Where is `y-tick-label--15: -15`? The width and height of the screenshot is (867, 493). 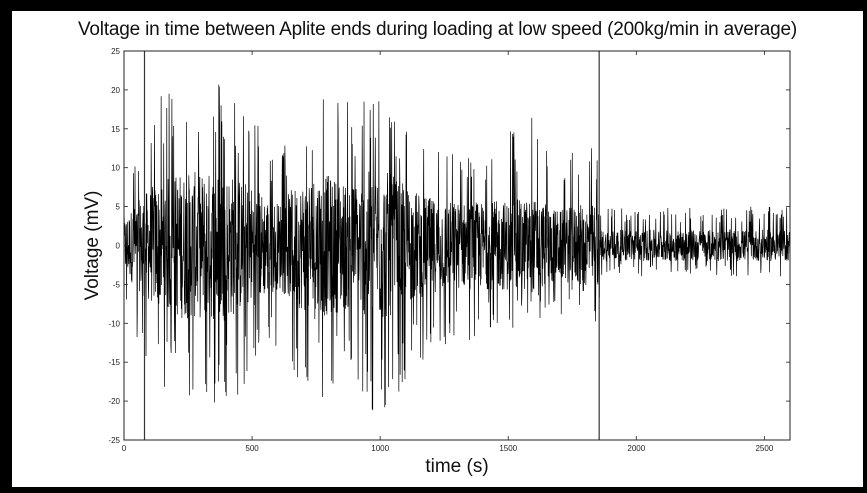
y-tick-label--15: -15 is located at coordinates (114, 362).